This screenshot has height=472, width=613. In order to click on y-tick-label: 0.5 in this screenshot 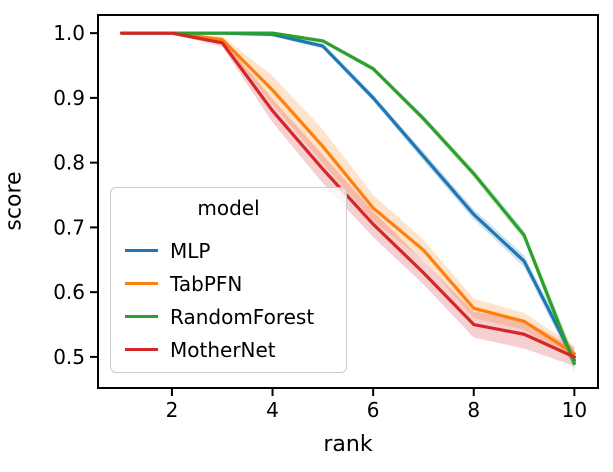, I will do `click(69, 357)`.